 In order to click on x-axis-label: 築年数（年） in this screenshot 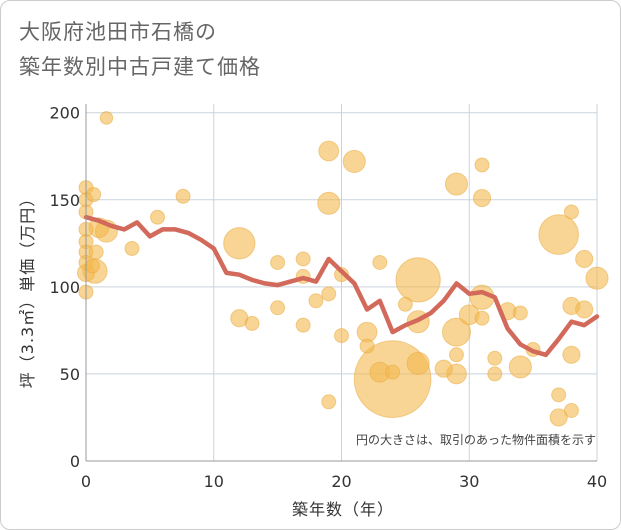, I will do `click(343, 509)`.